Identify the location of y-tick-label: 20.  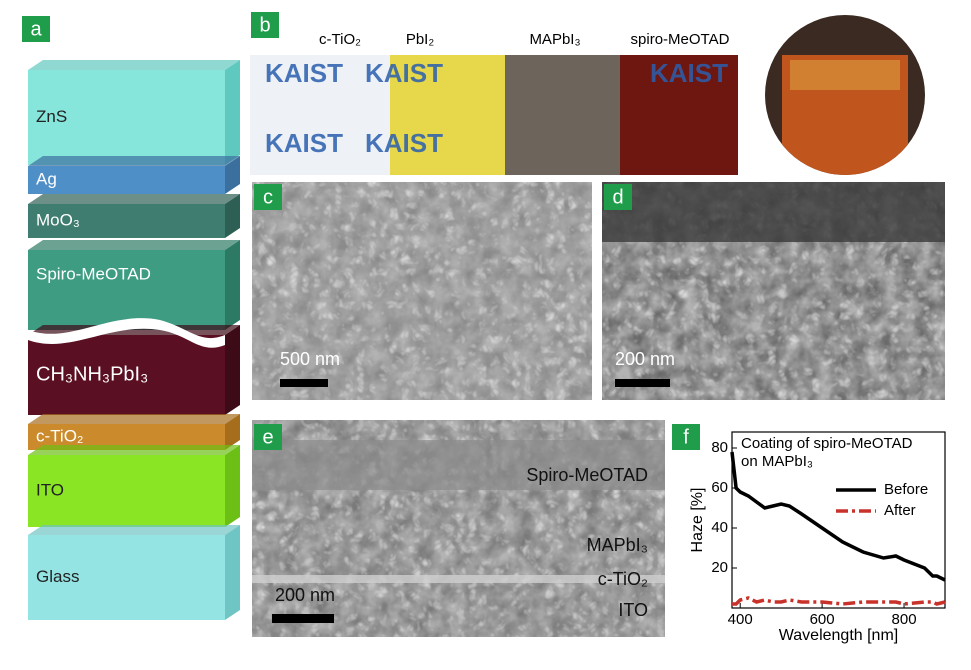
(719, 567).